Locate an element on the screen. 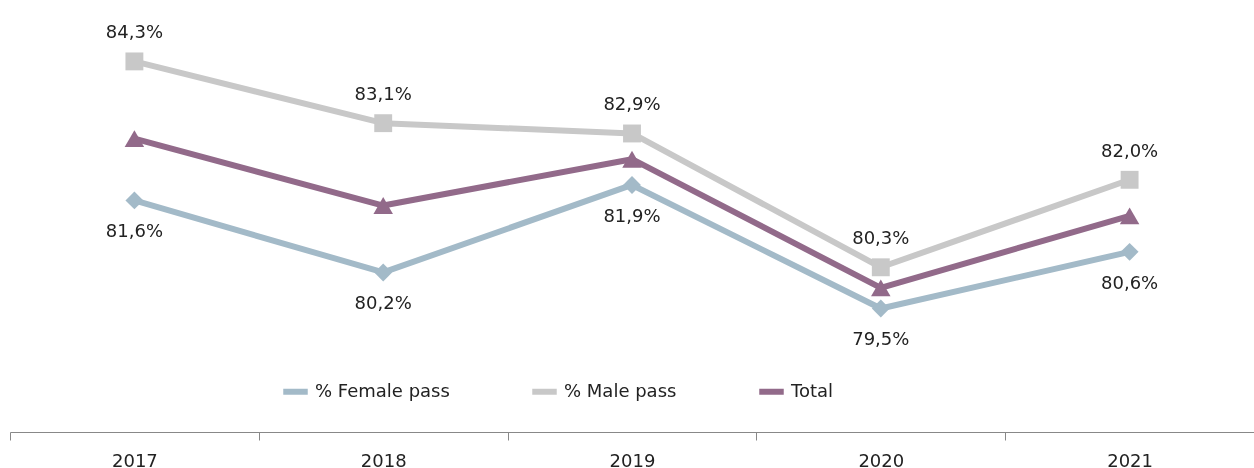  data-label: 81,9% is located at coordinates (632, 215).